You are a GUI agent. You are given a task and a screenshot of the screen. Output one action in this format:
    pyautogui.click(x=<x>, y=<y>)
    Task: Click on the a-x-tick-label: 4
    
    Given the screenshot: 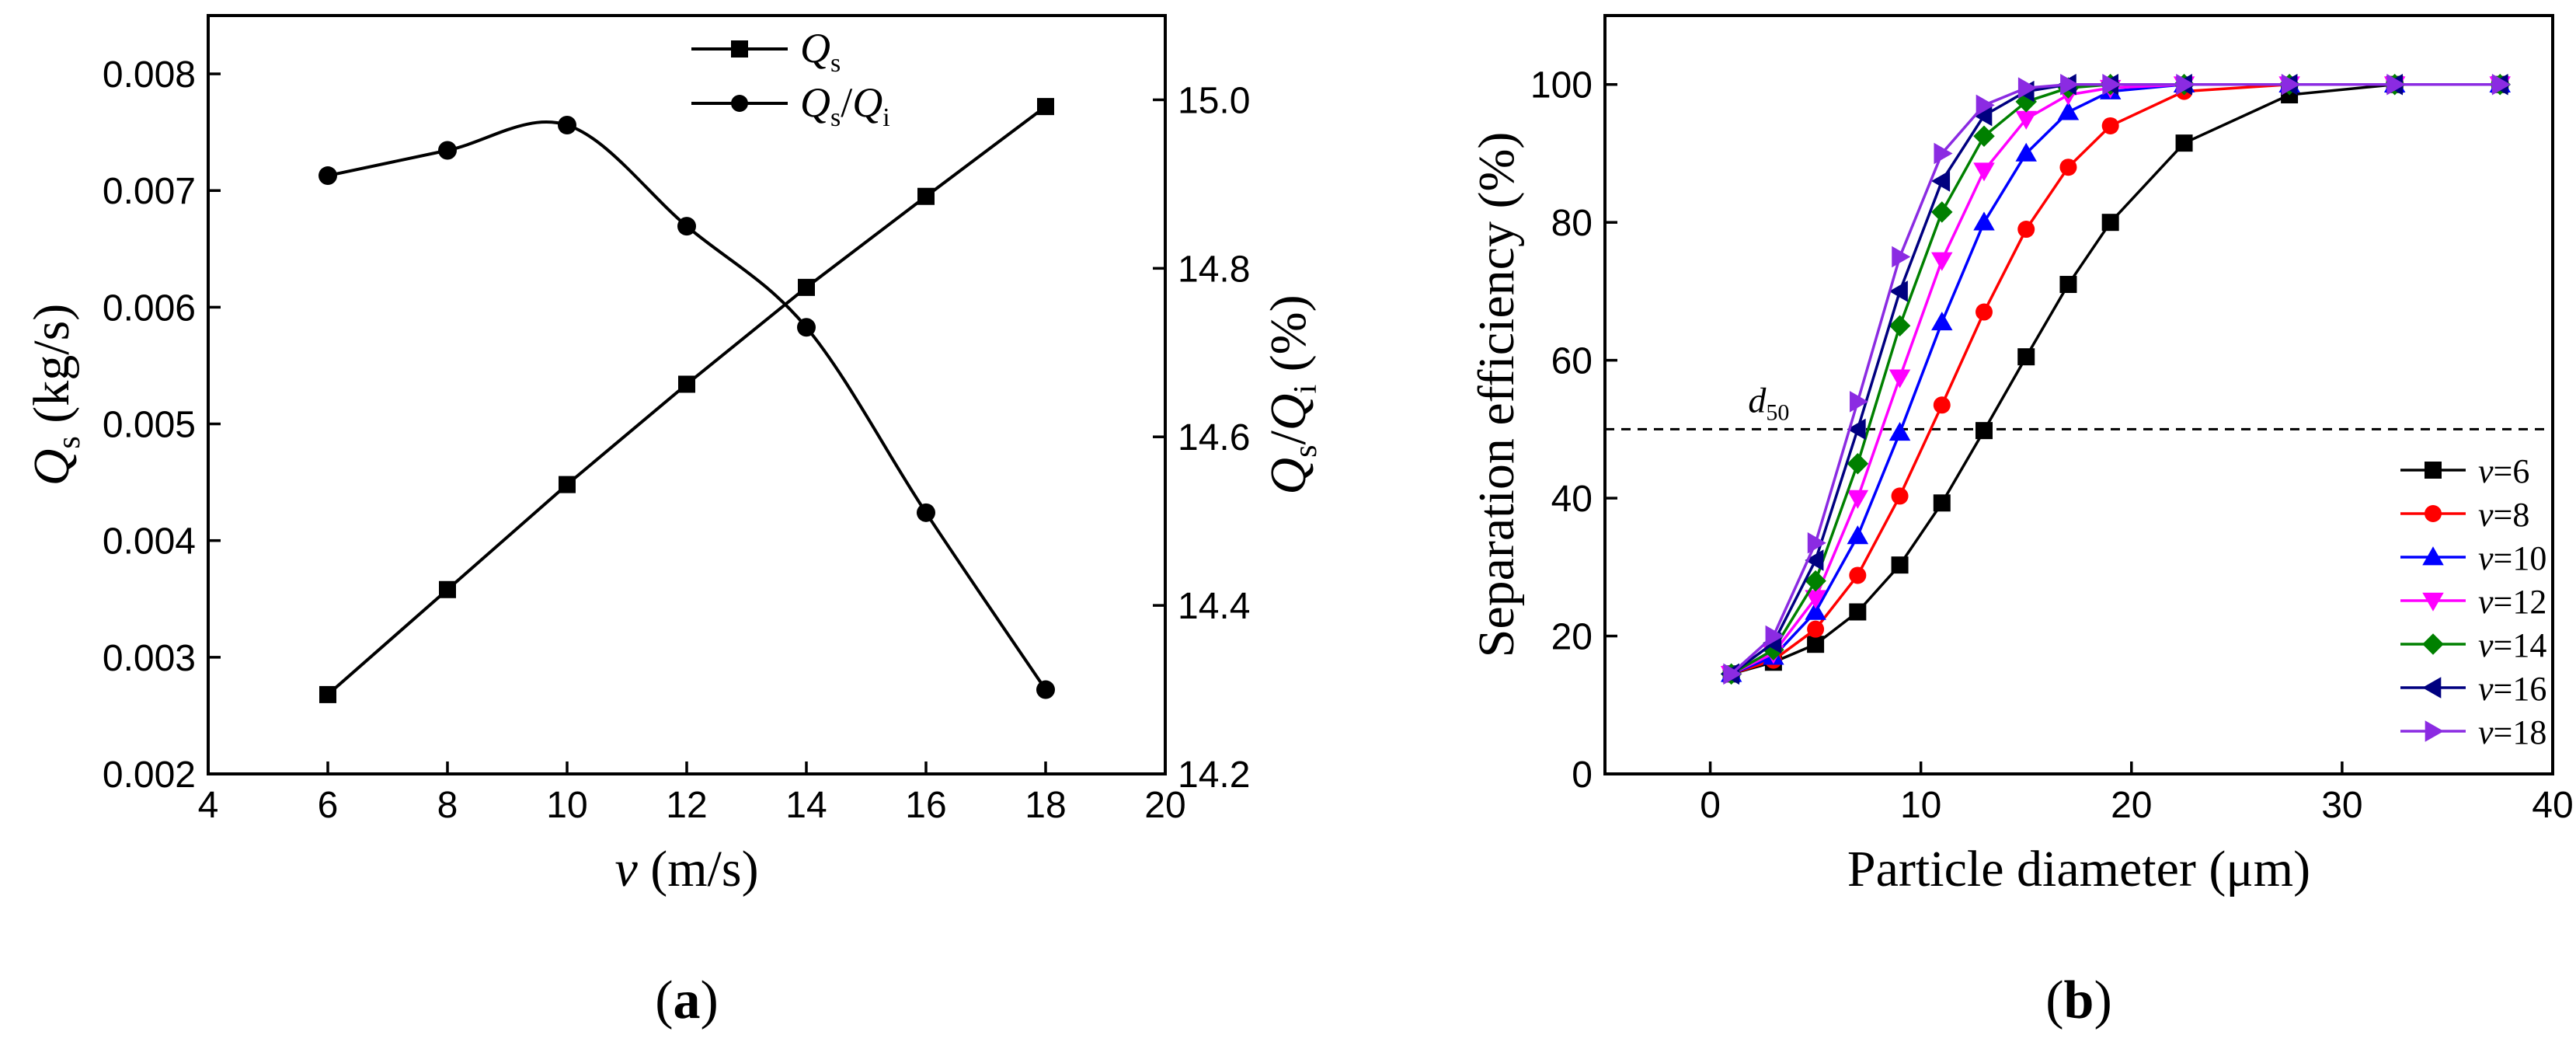 What is the action you would take?
    pyautogui.click(x=209, y=806)
    